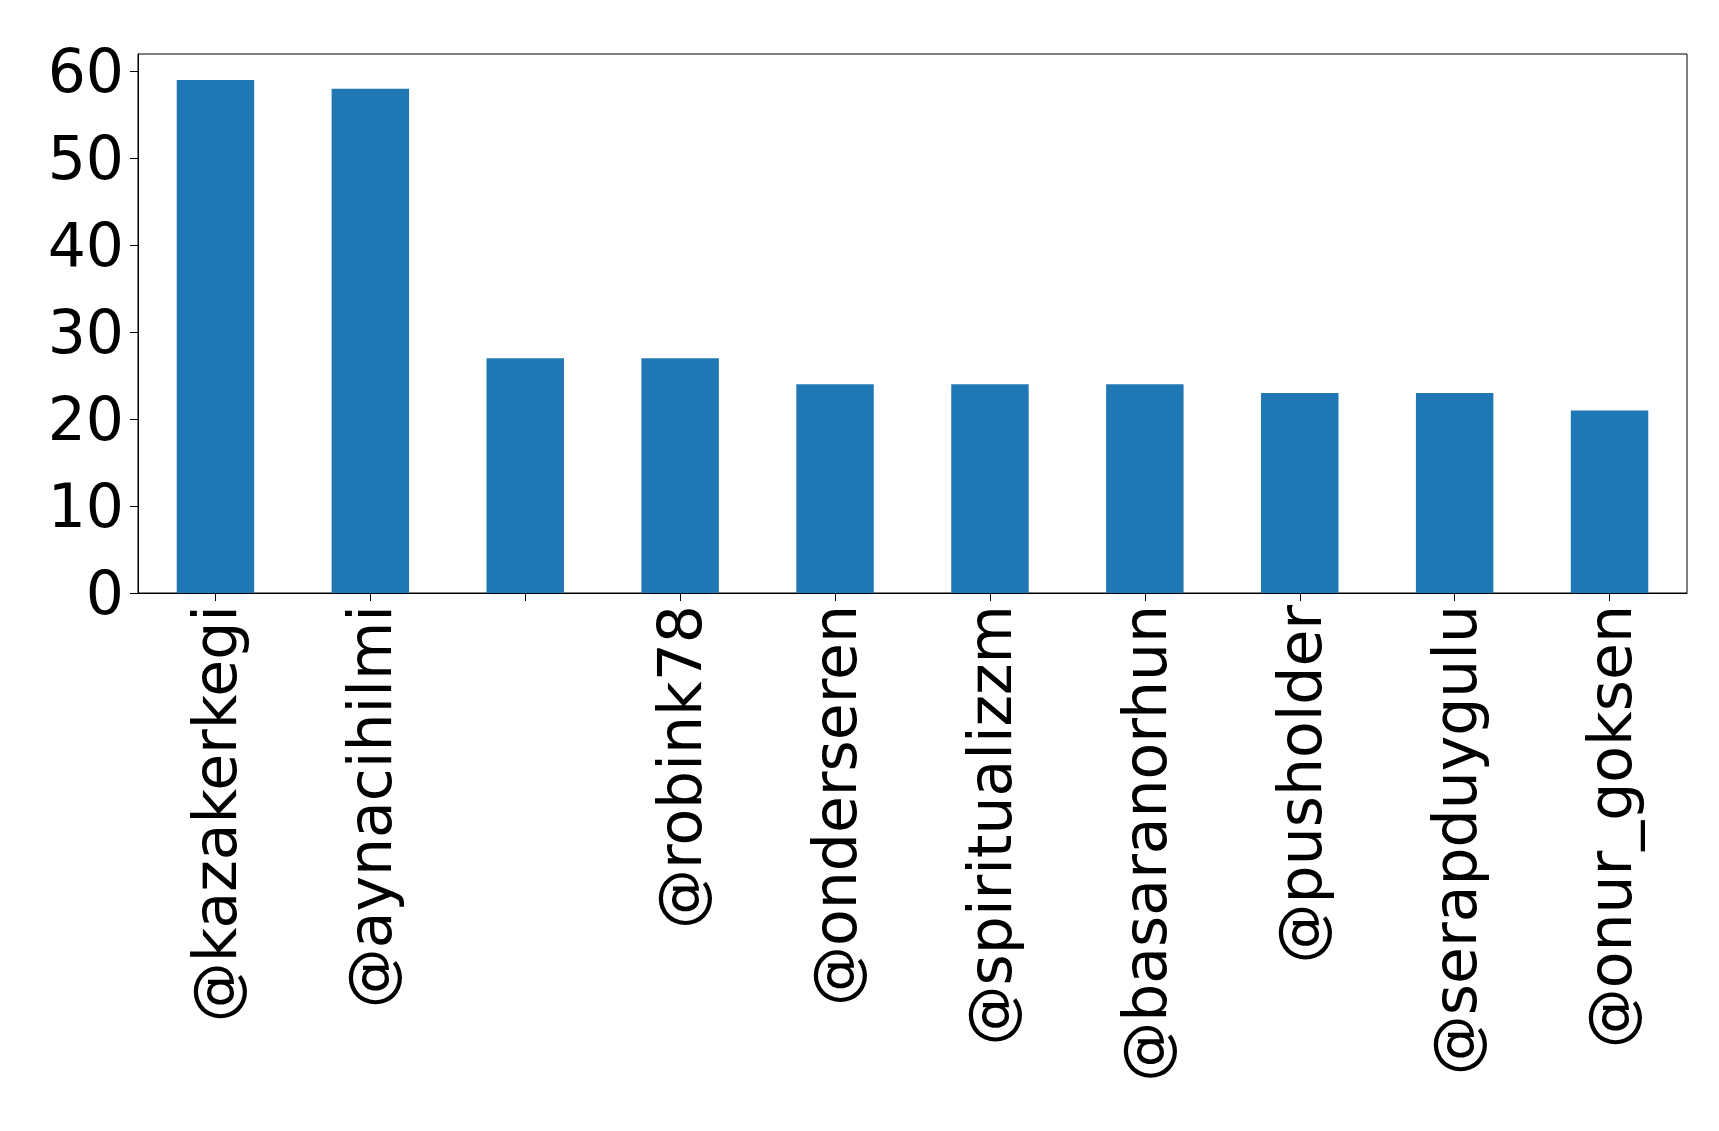  What do you see at coordinates (989, 825) in the screenshot?
I see `x-tick-label: @spiritualizzm` at bounding box center [989, 825].